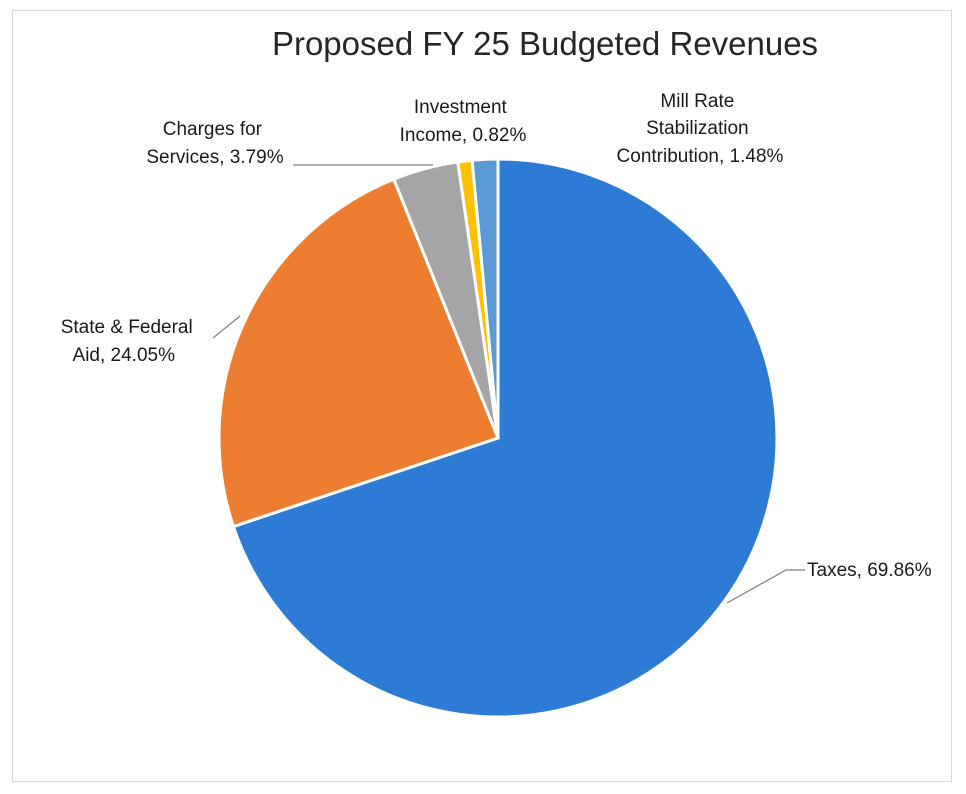  Describe the element at coordinates (869, 570) in the screenshot. I see `taxes-data-label: Taxes, 69.86%` at that location.